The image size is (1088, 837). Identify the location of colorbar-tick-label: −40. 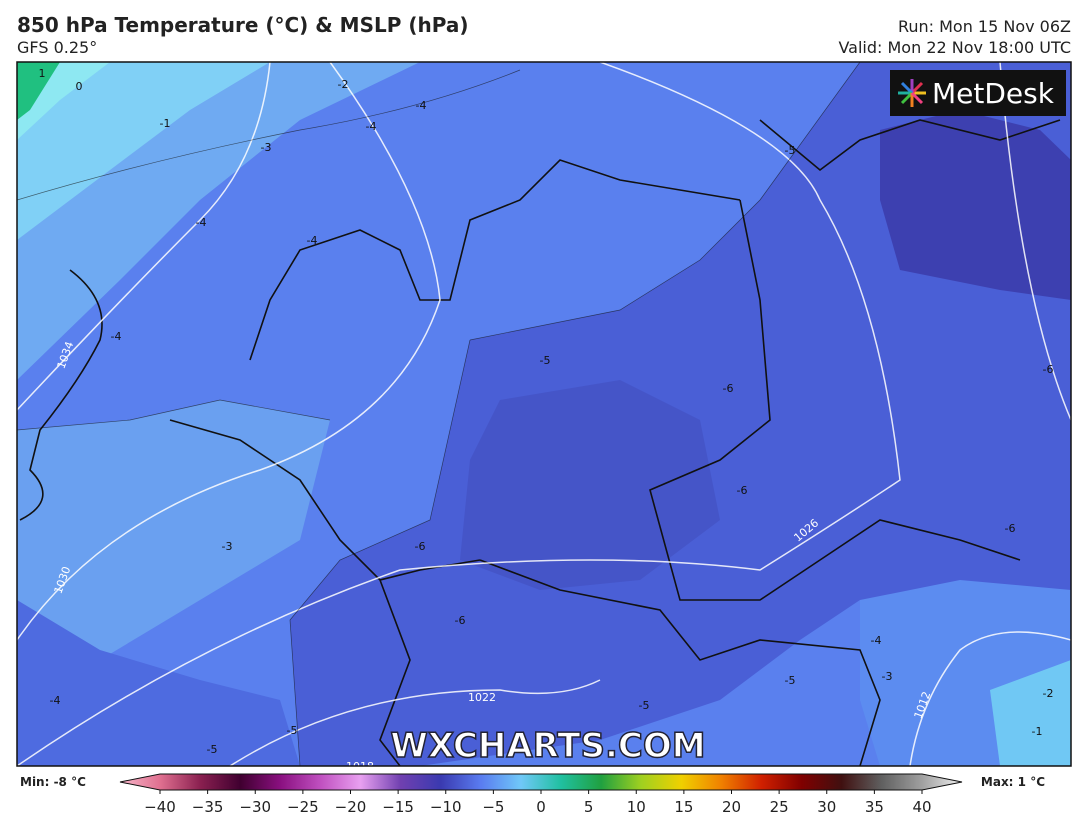
(160, 807).